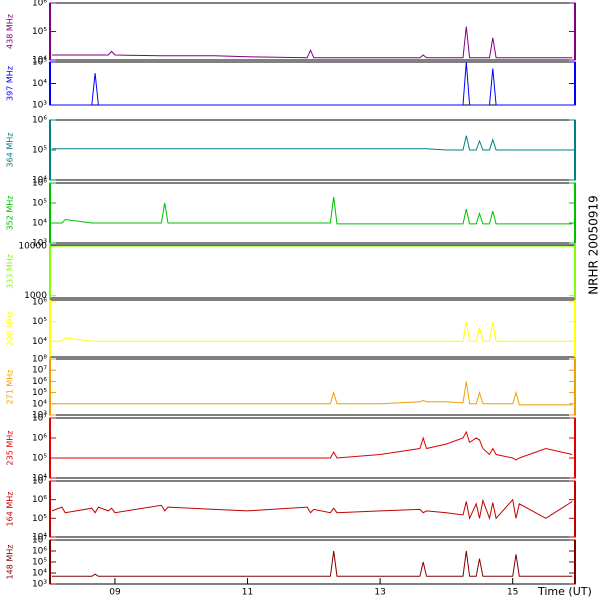  What do you see at coordinates (593, 245) in the screenshot?
I see `chart-title: NRHR 20050919` at bounding box center [593, 245].